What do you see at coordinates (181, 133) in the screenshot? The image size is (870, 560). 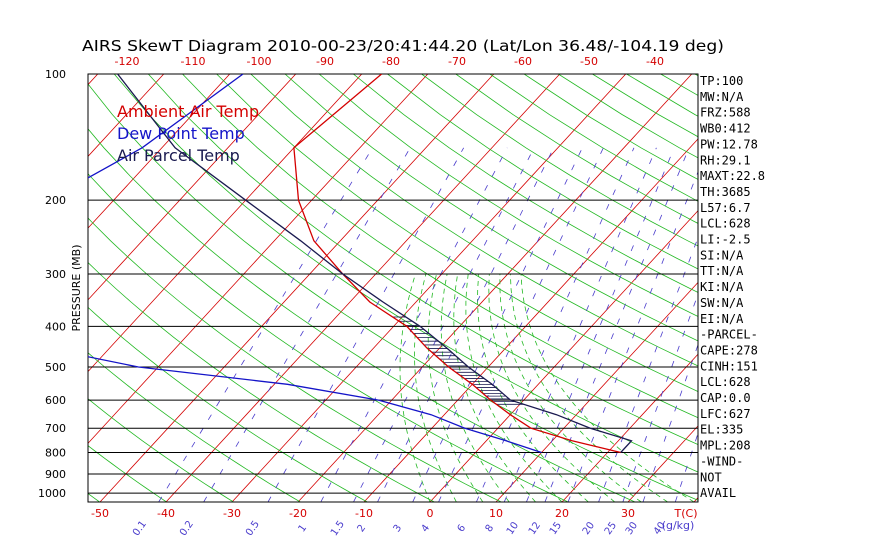 I see `legend-entry: Dew Point Temp` at bounding box center [181, 133].